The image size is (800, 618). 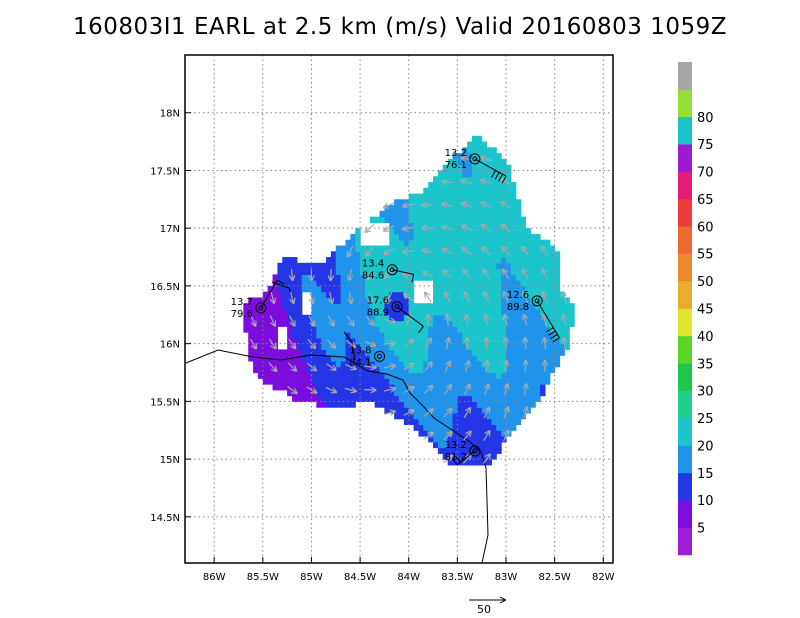 I want to click on colorbar-label: 5, so click(x=701, y=529).